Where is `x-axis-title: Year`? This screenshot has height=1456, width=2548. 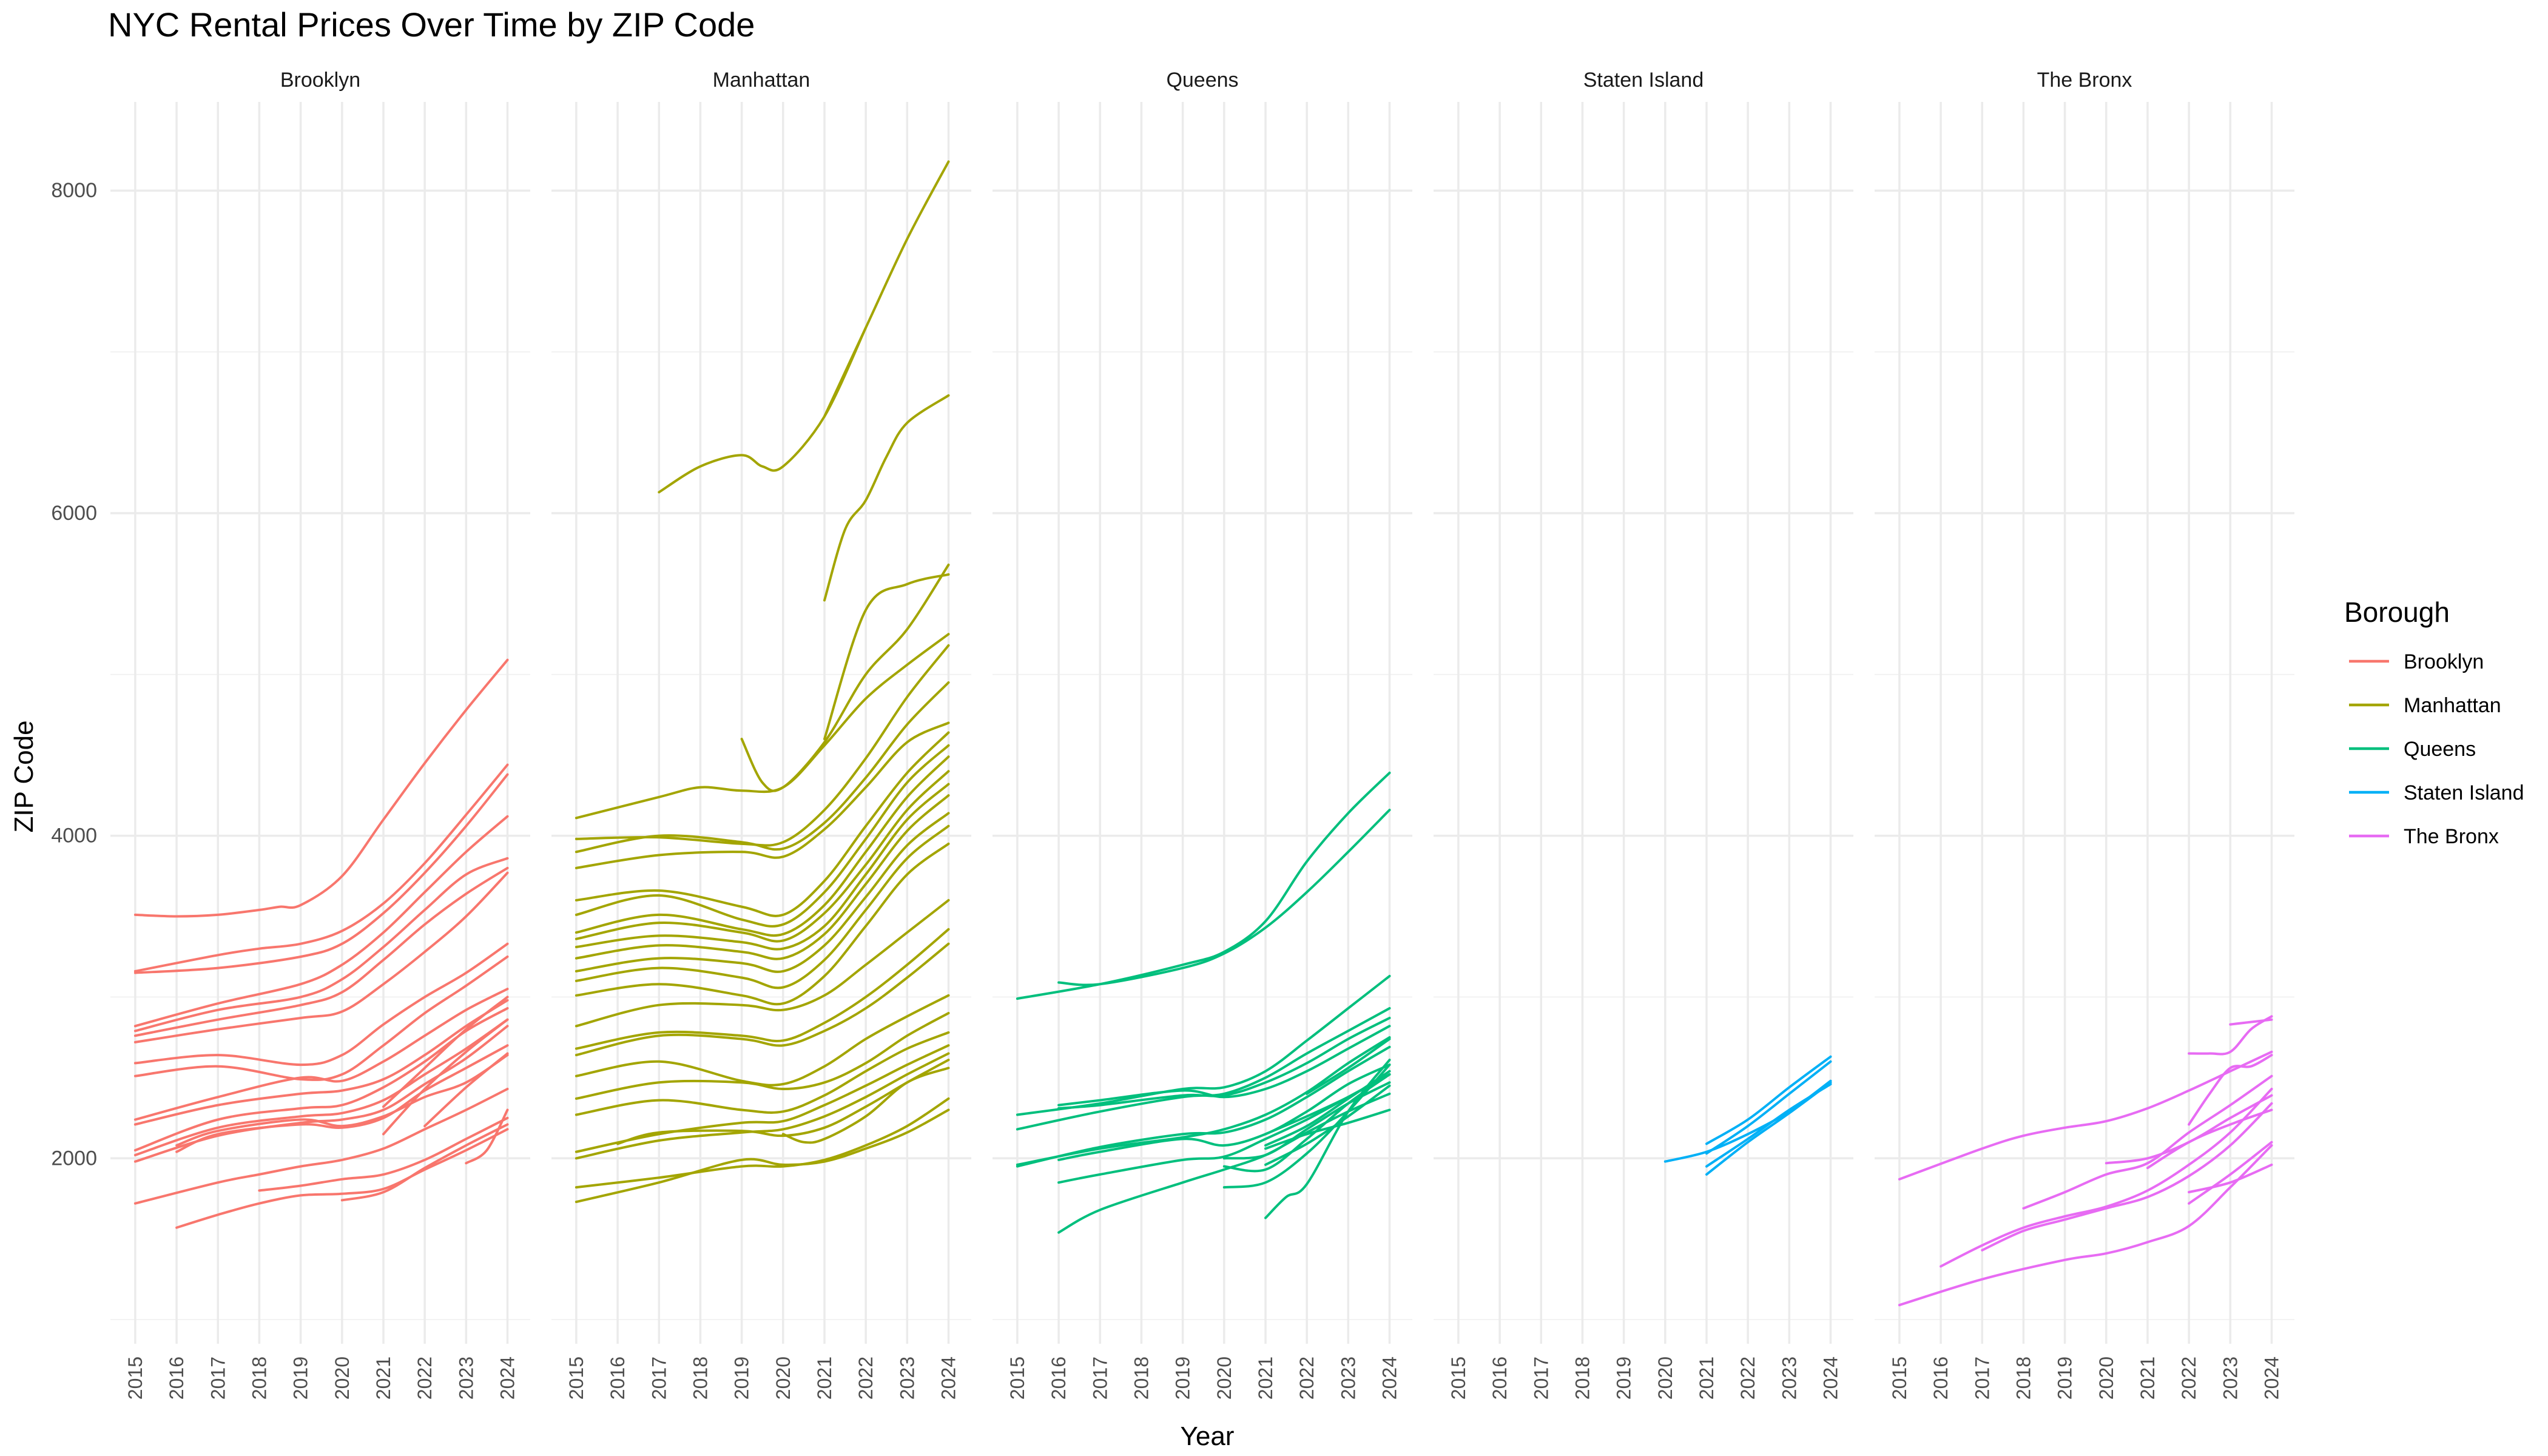
x-axis-title: Year is located at coordinates (1208, 1436).